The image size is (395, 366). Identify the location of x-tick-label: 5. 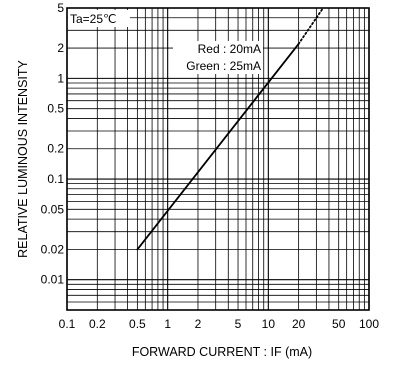
(238, 324).